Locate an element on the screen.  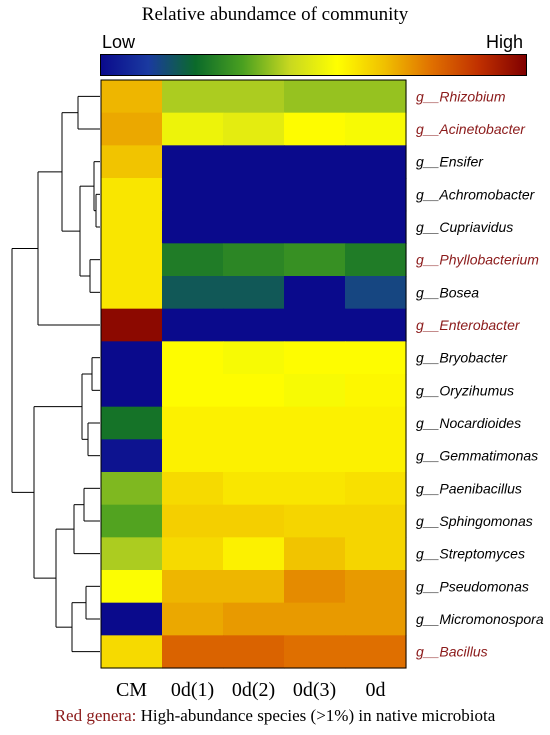
color-scale-low-label: Low is located at coordinates (119, 42).